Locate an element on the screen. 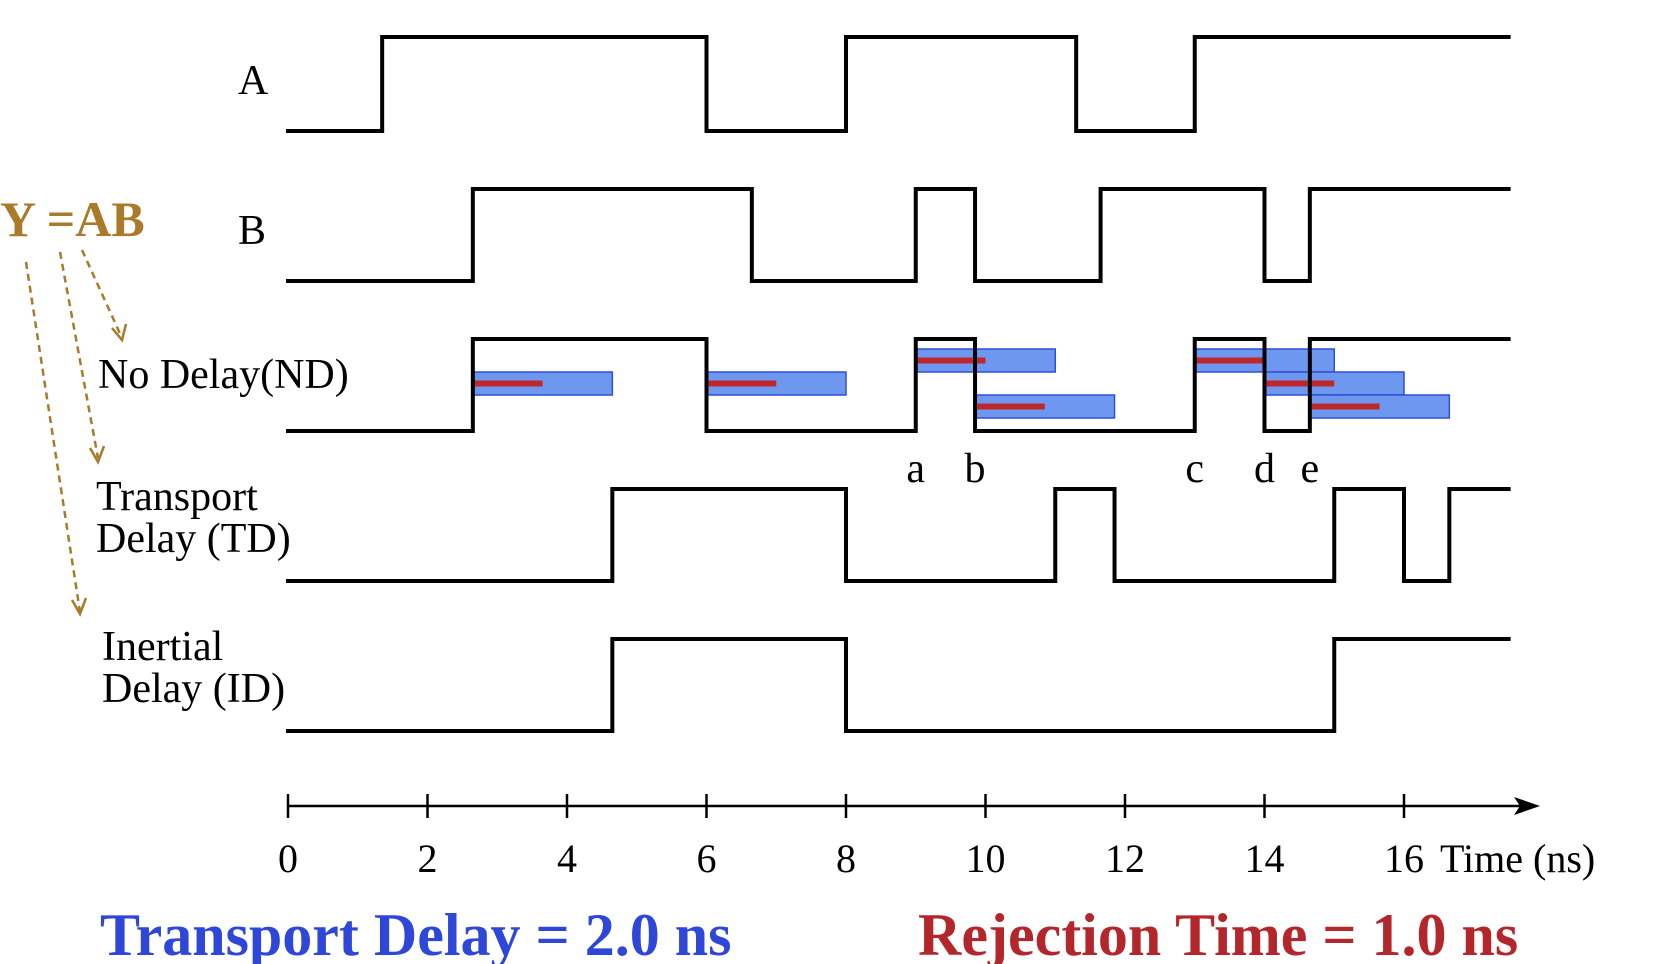 The width and height of the screenshot is (1660, 964). waveform-b is located at coordinates (898, 235).